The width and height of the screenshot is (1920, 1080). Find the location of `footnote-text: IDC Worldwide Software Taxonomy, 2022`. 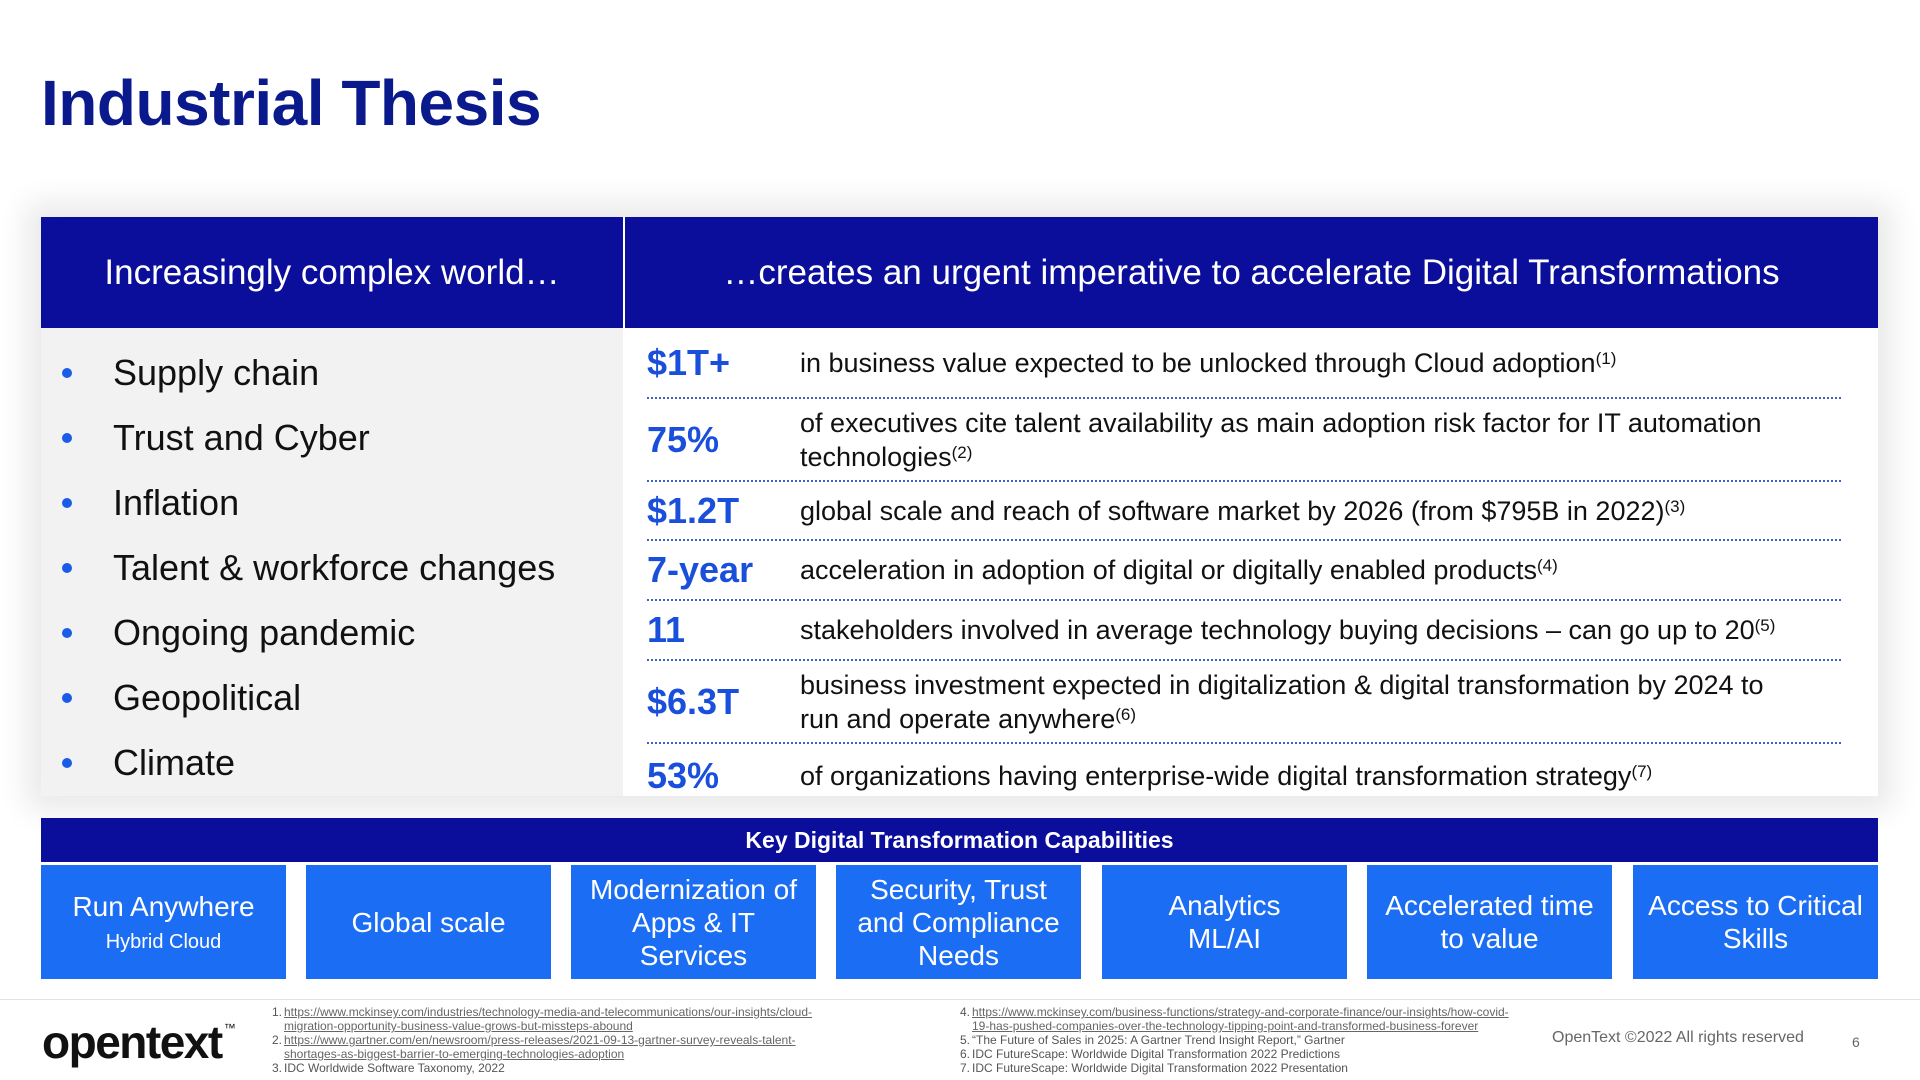

footnote-text: IDC Worldwide Software Taxonomy, 2022 is located at coordinates (394, 1068).